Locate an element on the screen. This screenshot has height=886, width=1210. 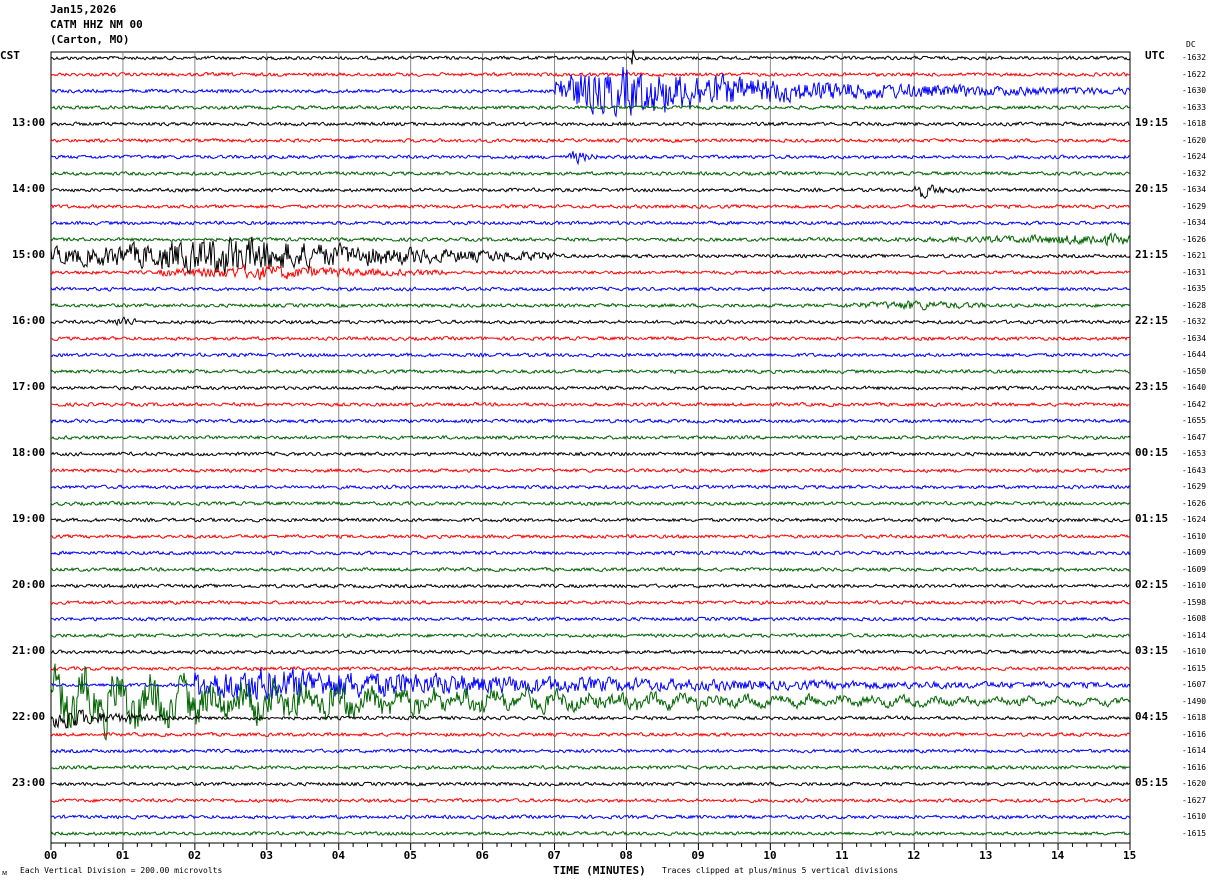
dc-offset-label: -1628 is located at coordinates (1194, 305).